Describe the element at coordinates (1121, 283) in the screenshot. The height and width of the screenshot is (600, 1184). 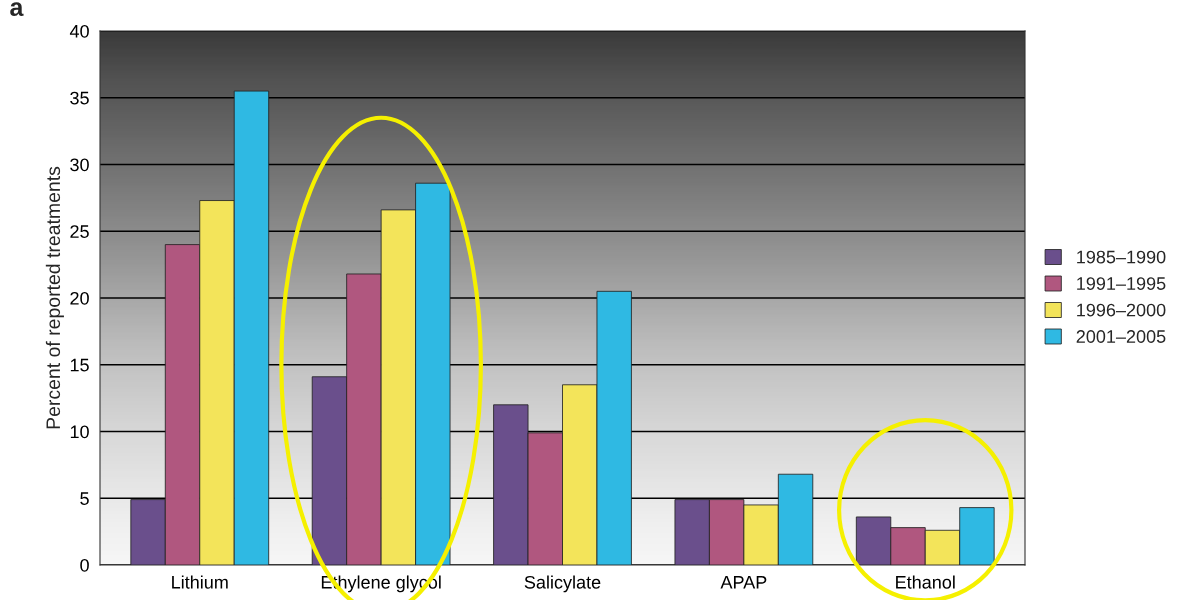
I see `legend-label: 1991–1995` at that location.